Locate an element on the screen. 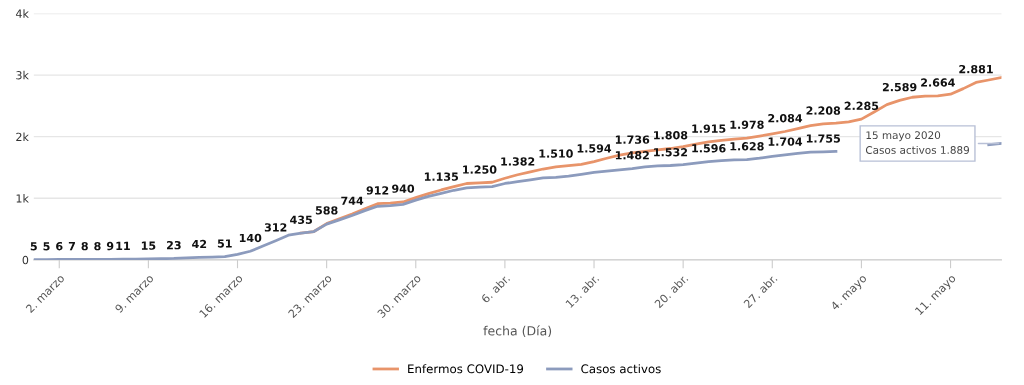  data-label: 1.736 is located at coordinates (632, 139).